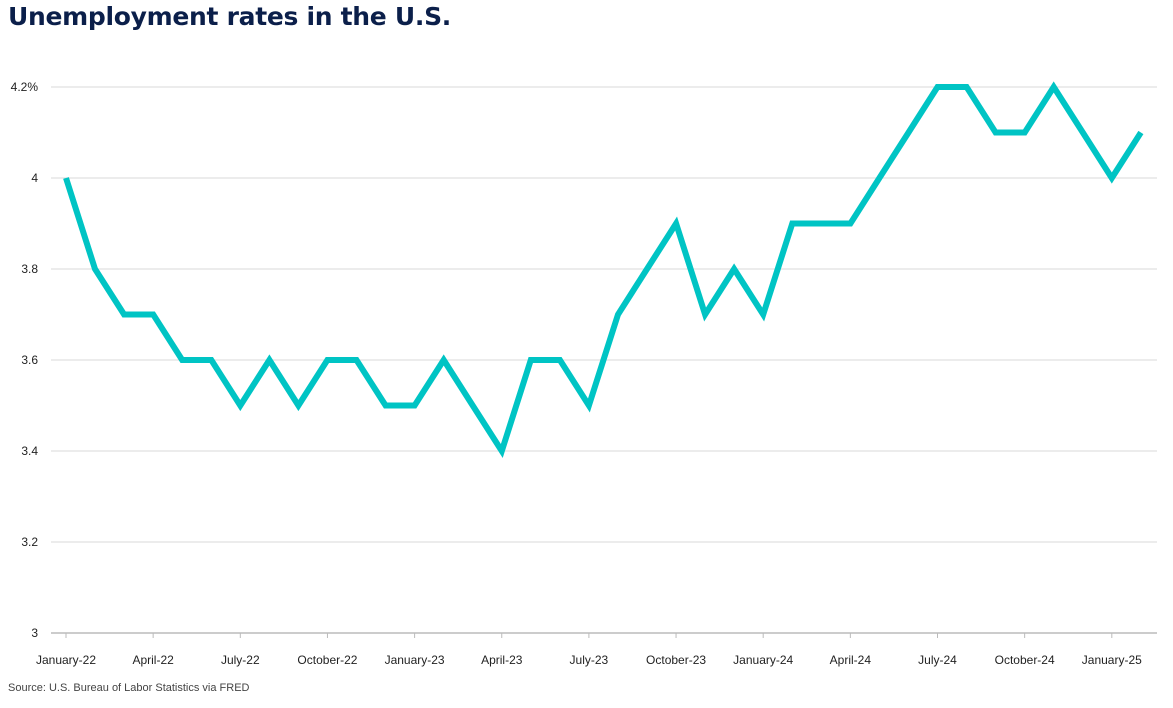  Describe the element at coordinates (25, 87) in the screenshot. I see `y-tick-label: 4.2%` at that location.